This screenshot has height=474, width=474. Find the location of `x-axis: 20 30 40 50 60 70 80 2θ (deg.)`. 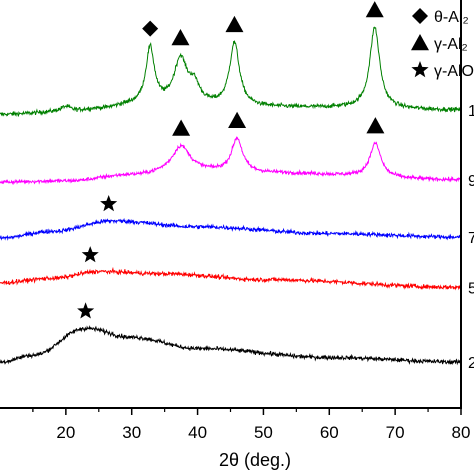

x-axis: 20 30 40 50 60 70 80 2θ (deg.) is located at coordinates (235, 438).